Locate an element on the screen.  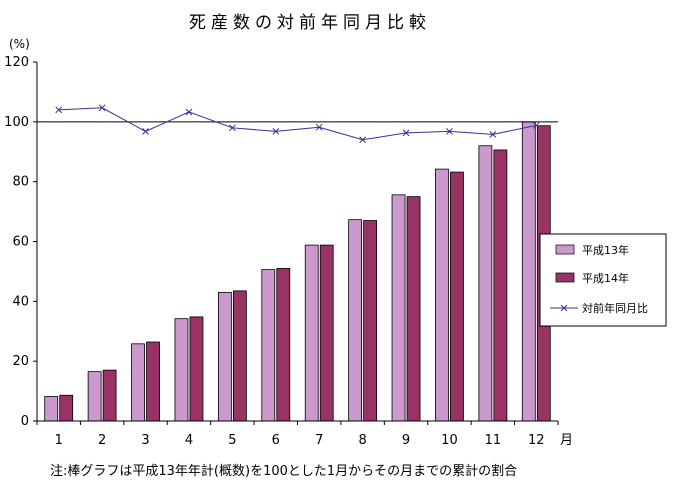
x-tick-label-6: 6 is located at coordinates (276, 440).